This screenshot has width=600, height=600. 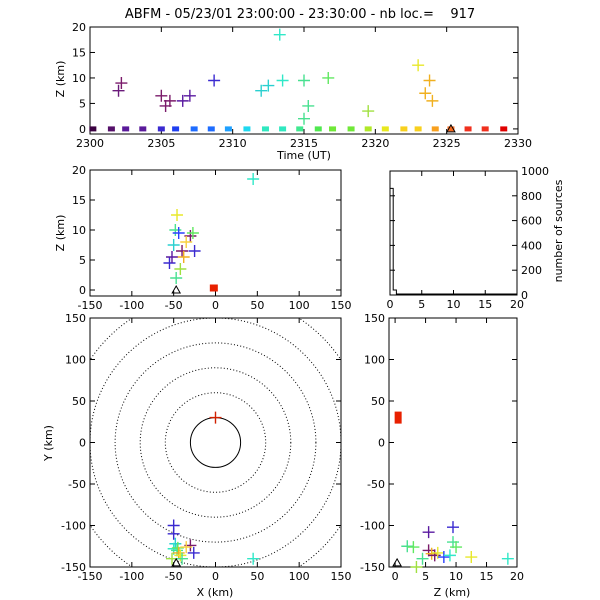 What do you see at coordinates (60, 79) in the screenshot?
I see `time-z-ylabel: Z (km)` at bounding box center [60, 79].